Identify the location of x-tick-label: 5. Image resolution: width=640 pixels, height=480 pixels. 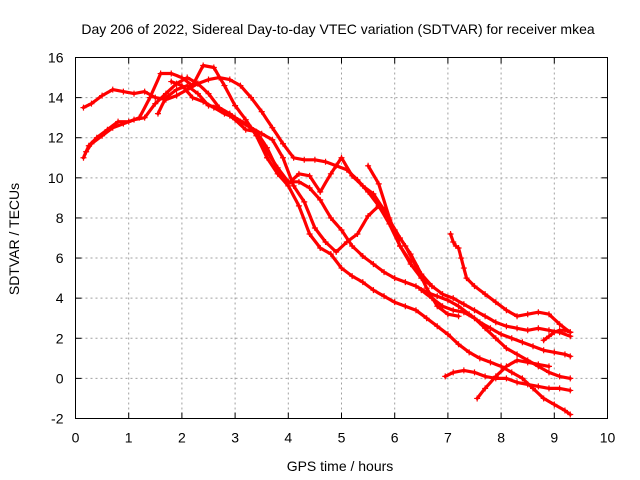
(342, 438).